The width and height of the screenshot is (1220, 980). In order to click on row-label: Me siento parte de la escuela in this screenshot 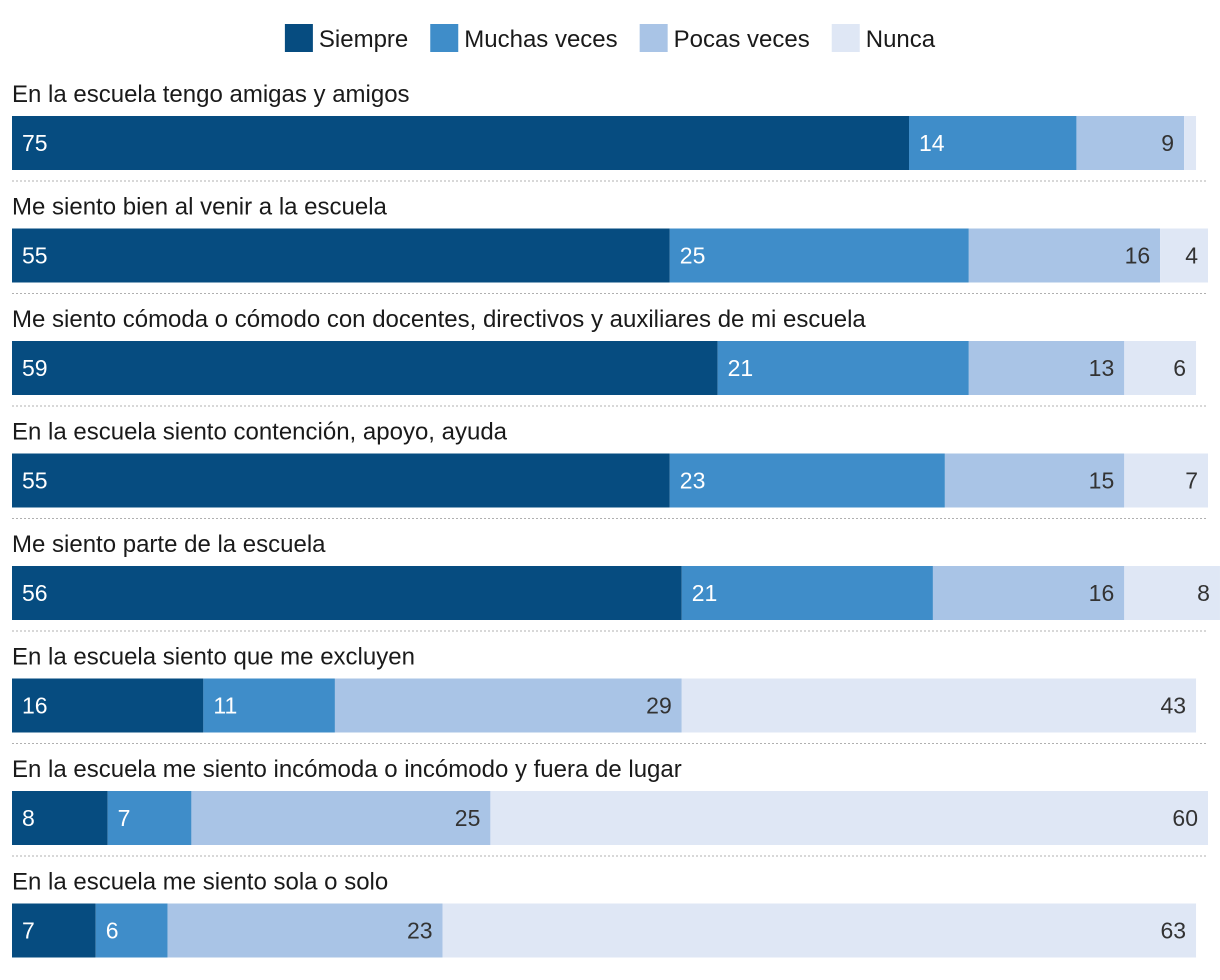, I will do `click(169, 544)`.